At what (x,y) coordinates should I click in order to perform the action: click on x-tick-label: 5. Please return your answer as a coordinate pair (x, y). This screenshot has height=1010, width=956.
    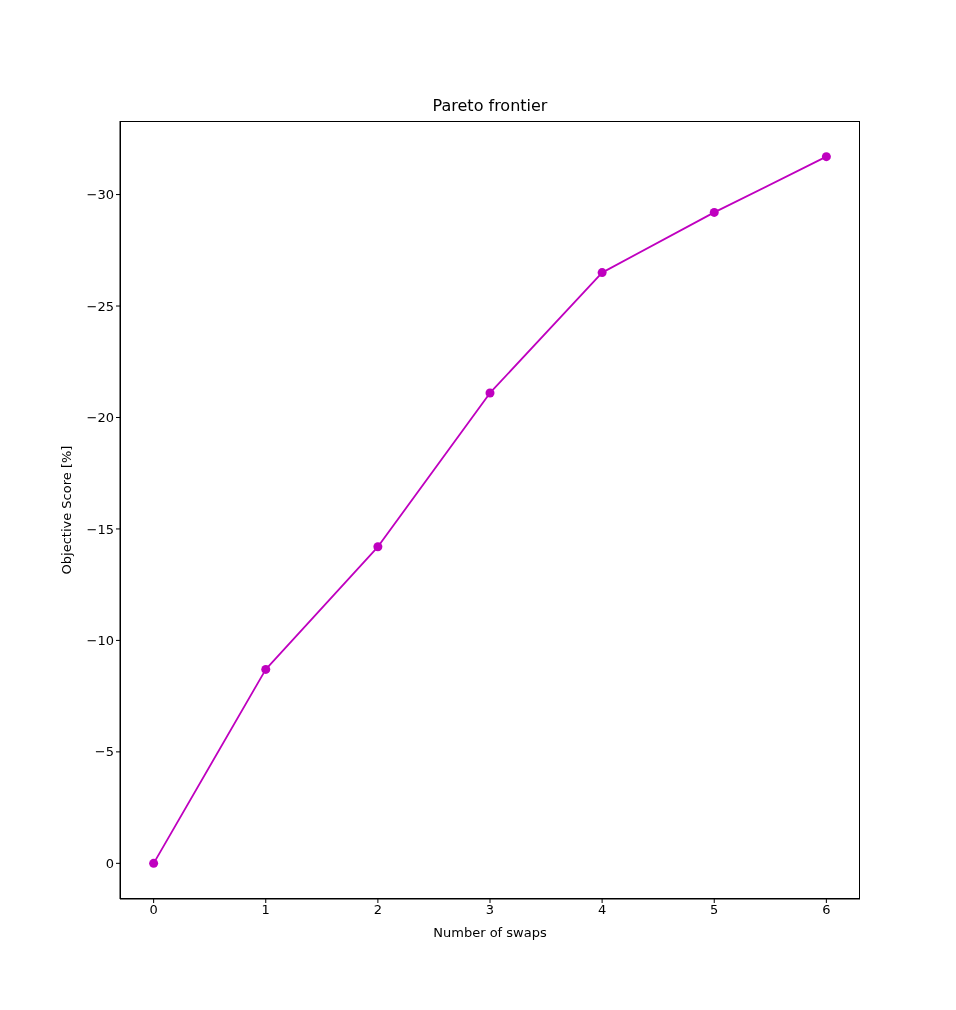
    Looking at the image, I should click on (714, 910).